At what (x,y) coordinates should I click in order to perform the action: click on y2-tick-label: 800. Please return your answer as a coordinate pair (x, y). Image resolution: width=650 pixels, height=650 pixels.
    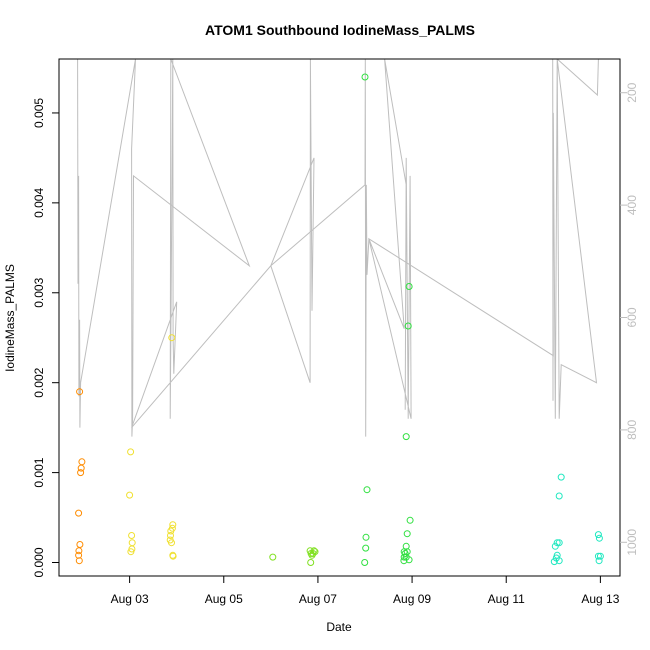
    Looking at the image, I should click on (632, 430).